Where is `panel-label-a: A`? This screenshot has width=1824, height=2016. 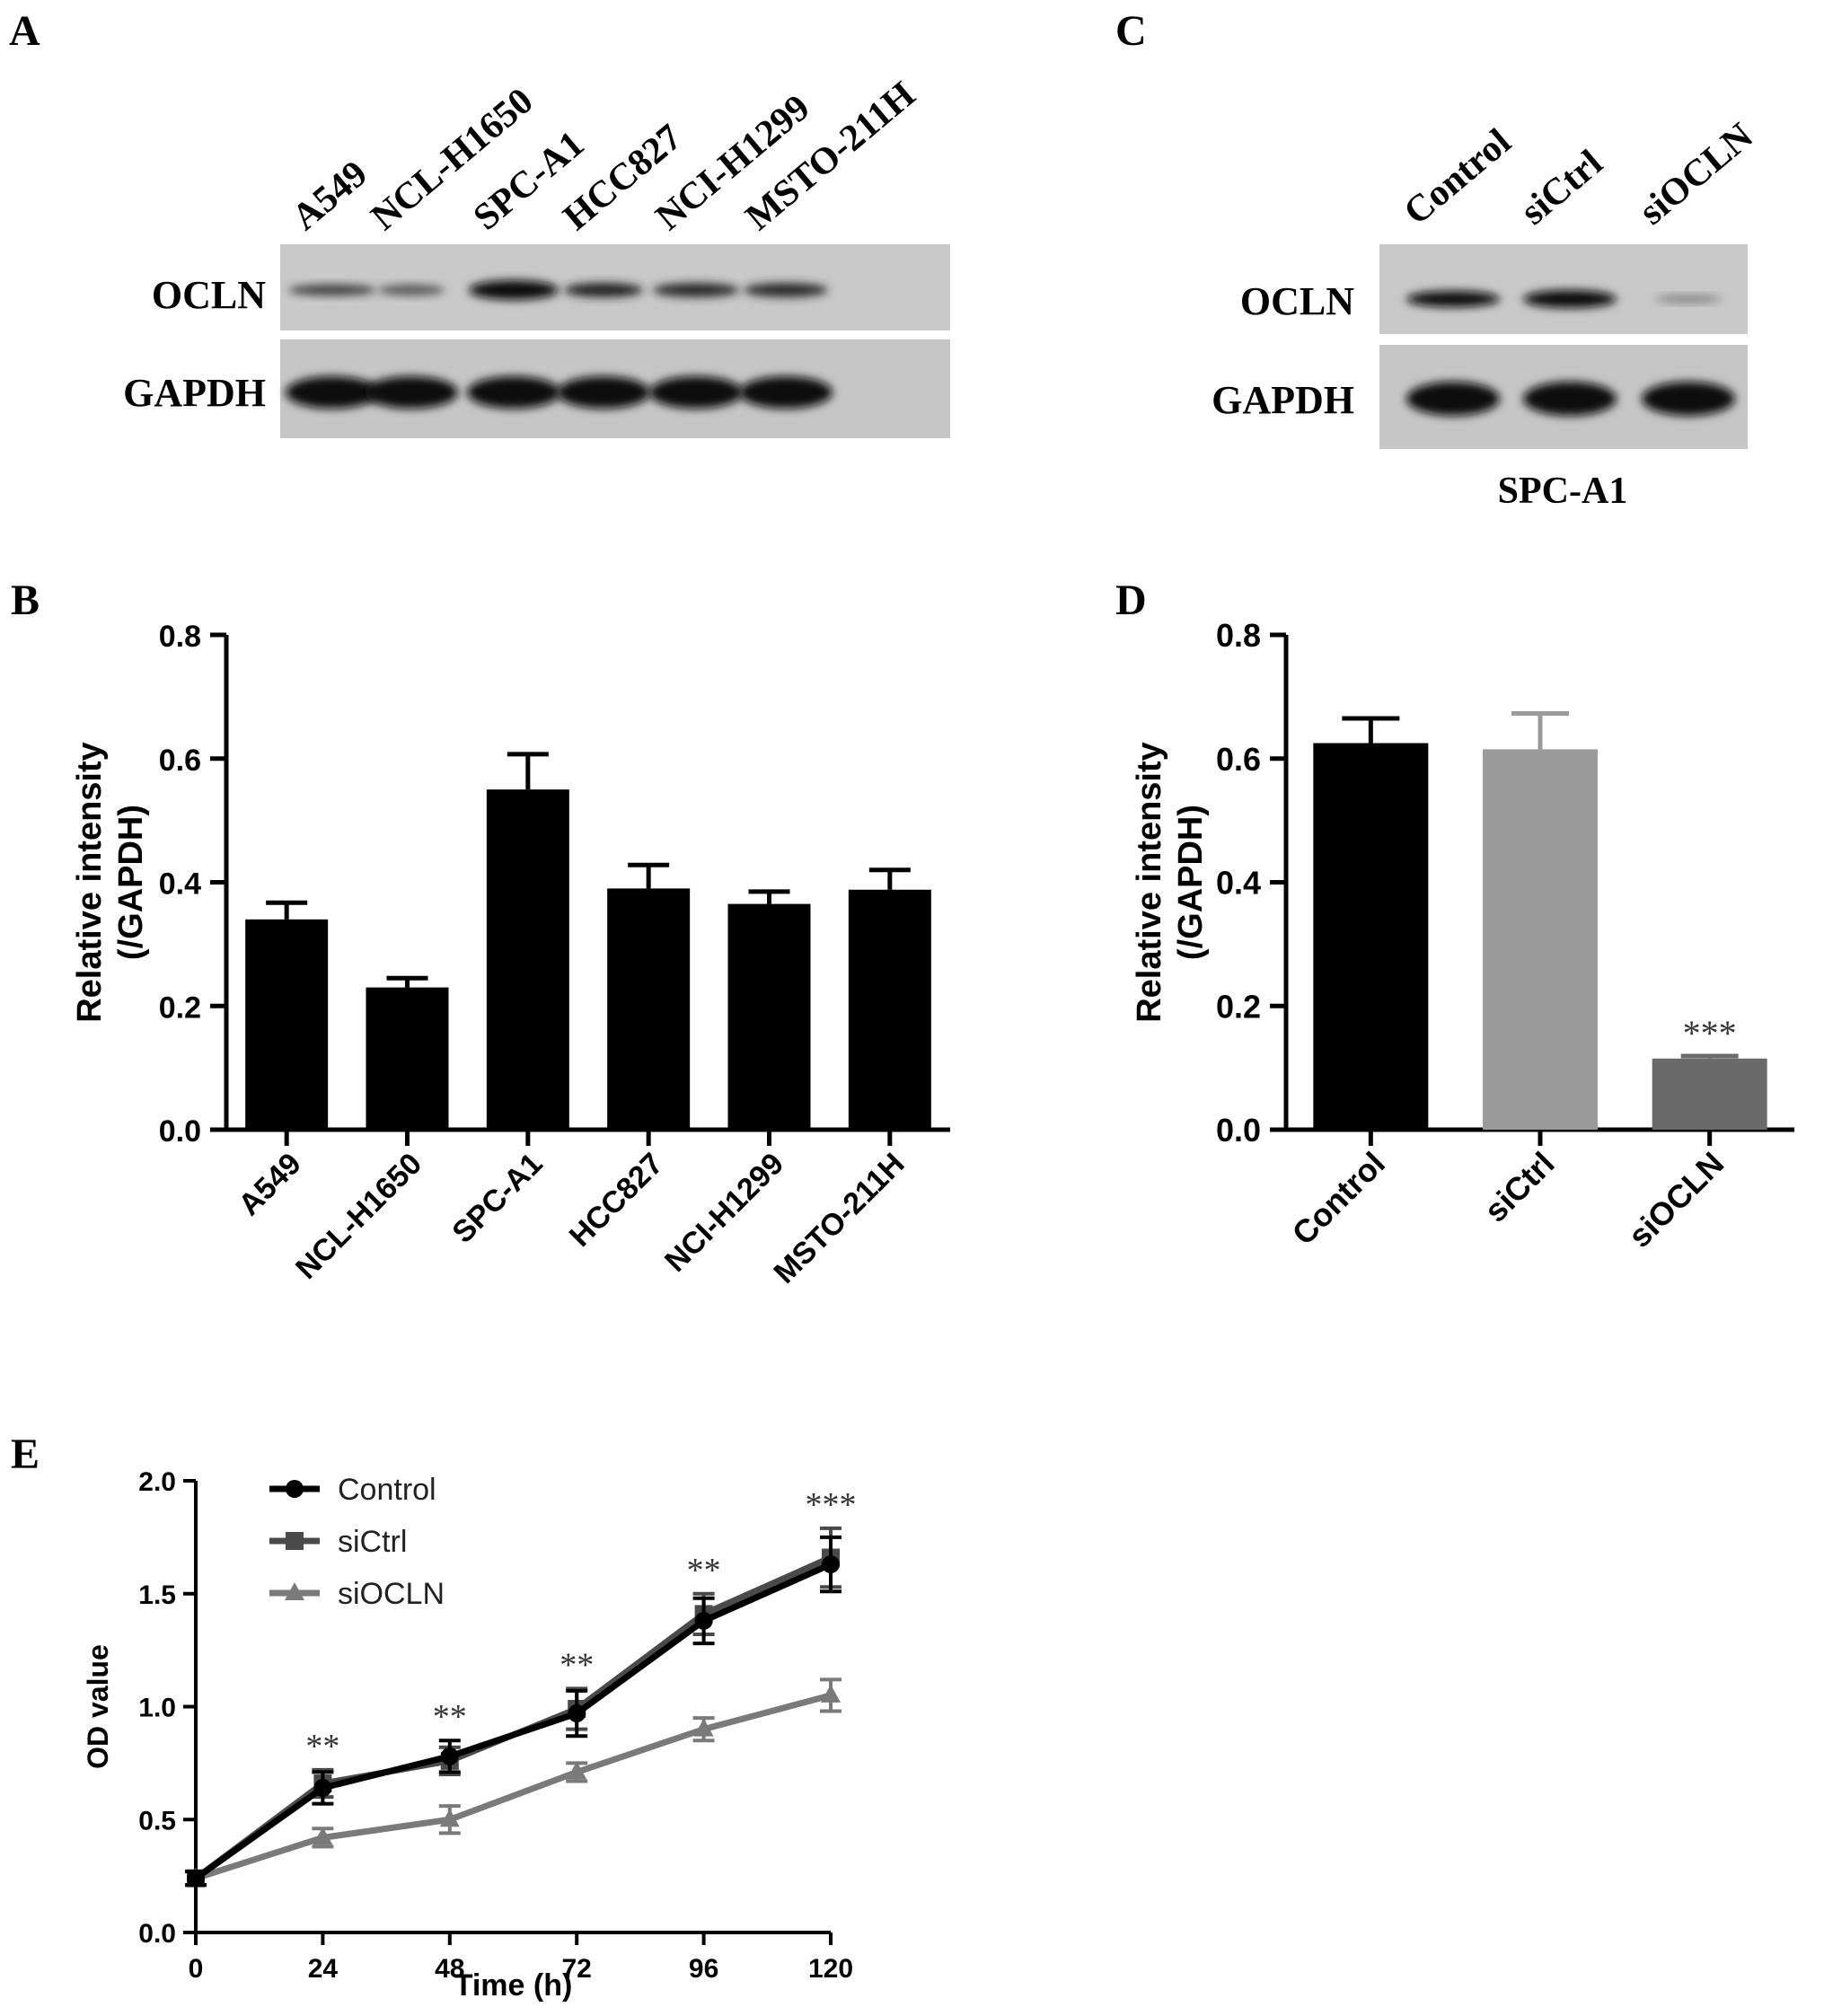 panel-label-a: A is located at coordinates (24, 31).